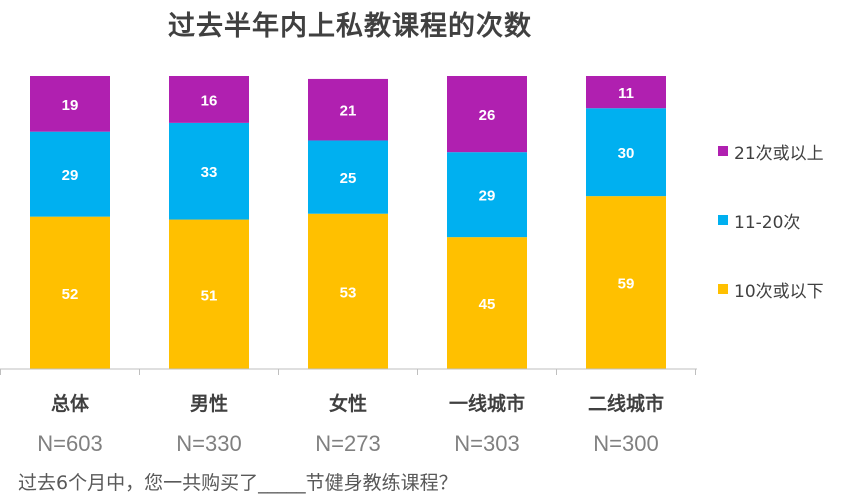 This screenshot has width=850, height=504. Describe the element at coordinates (238, 483) in the screenshot. I see `survey-question: 过去6个月中，您一共购买了_____节健身教练课程？` at that location.